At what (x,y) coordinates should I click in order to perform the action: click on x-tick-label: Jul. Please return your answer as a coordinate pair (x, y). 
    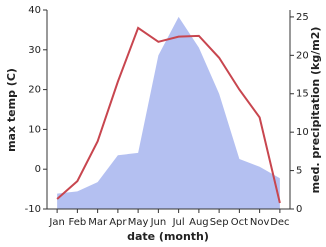
    Looking at the image, I should click on (178, 222).